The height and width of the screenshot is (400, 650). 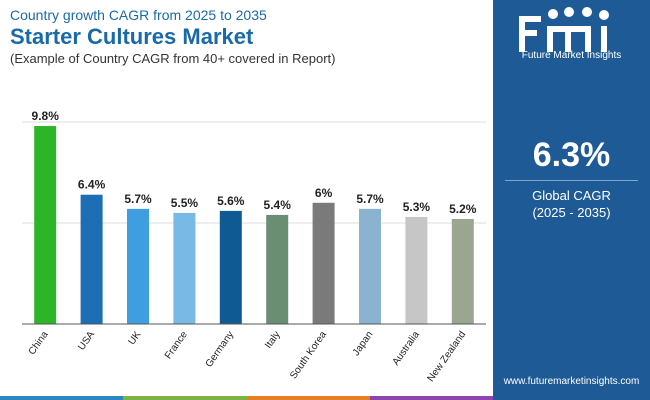 I want to click on data-label: 6.4%, so click(x=92, y=185).